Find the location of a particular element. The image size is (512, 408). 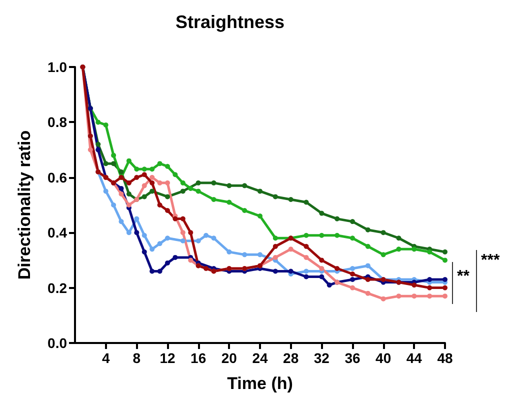

x-tick-label: 36 is located at coordinates (352, 358).